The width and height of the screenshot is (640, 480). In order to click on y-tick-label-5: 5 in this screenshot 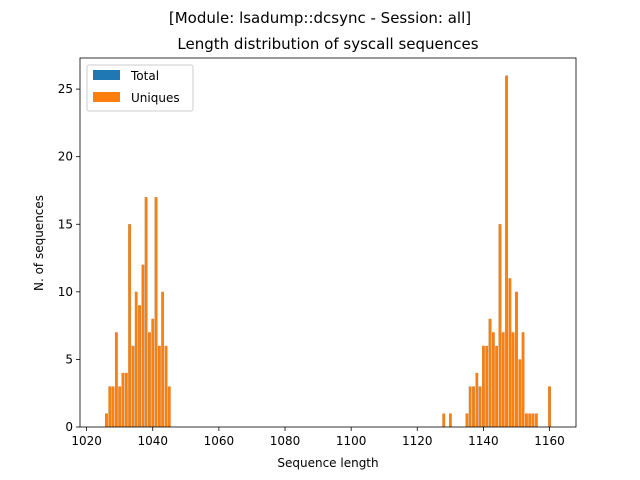, I will do `click(69, 359)`.